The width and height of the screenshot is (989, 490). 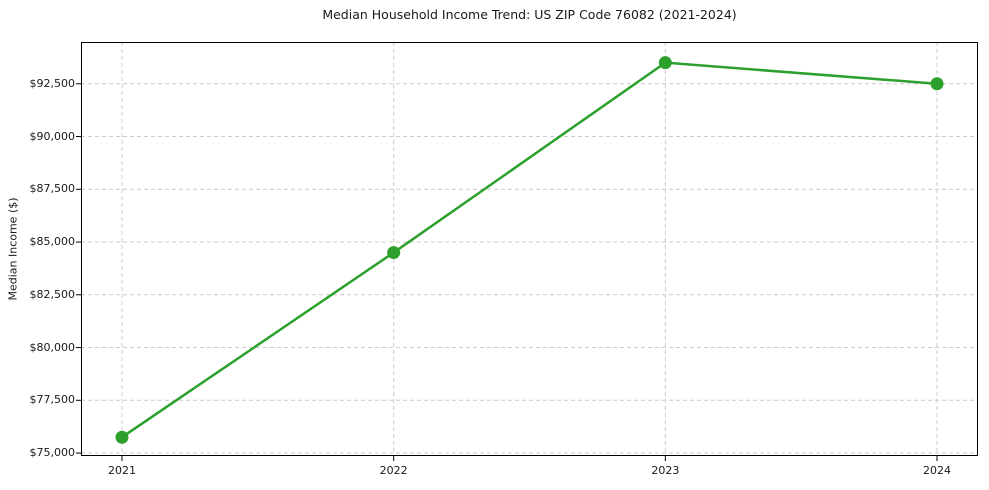 I want to click on y-tick-label: $82,500, so click(x=52, y=294).